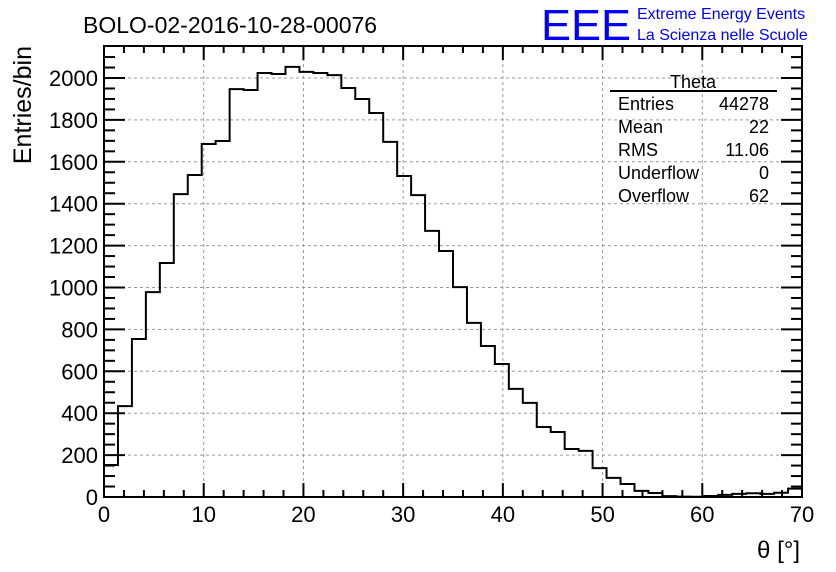 Image resolution: width=836 pixels, height=572 pixels. What do you see at coordinates (778, 550) in the screenshot?
I see `x-axis-label: θ [°]` at bounding box center [778, 550].